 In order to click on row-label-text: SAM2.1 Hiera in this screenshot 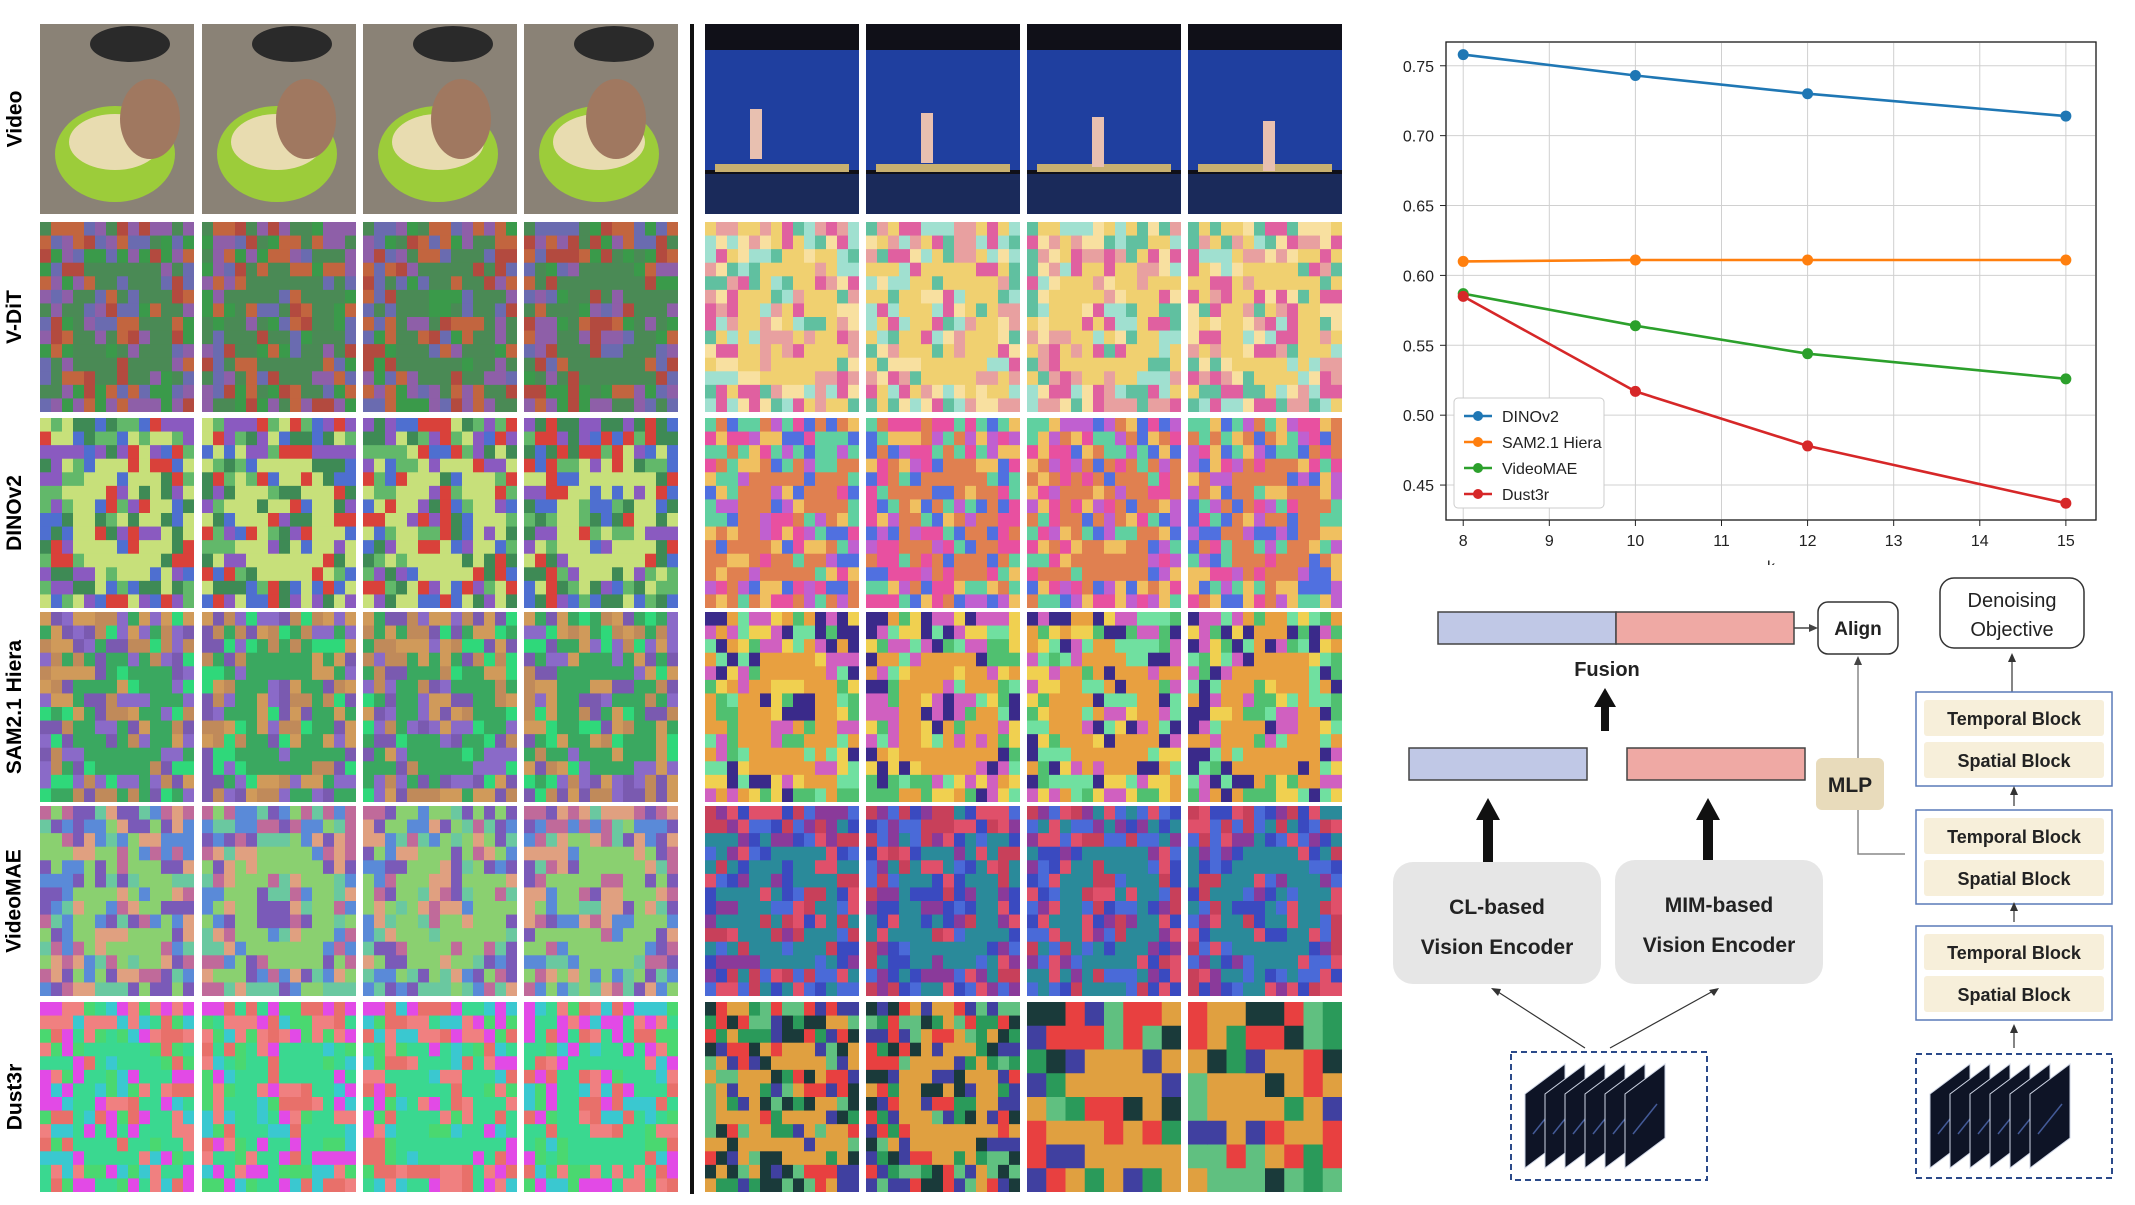, I will do `click(15, 707)`.